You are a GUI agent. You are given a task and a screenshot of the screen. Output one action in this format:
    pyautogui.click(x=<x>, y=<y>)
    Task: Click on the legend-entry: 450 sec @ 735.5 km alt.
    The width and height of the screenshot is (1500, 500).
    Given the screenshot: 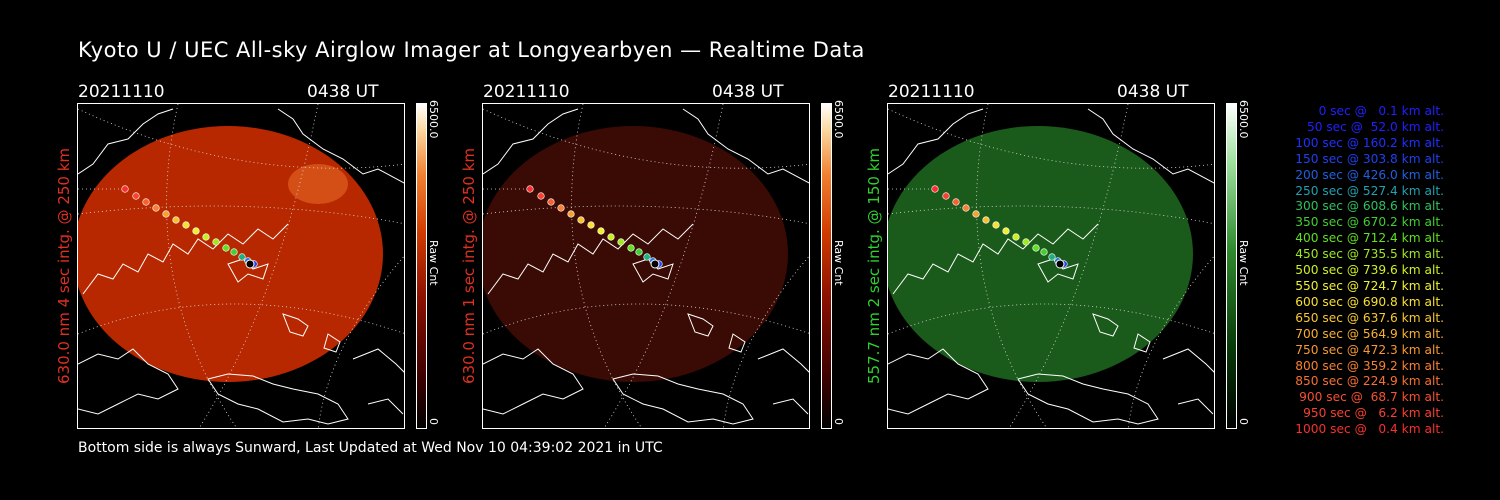 What is the action you would take?
    pyautogui.click(x=1369, y=254)
    